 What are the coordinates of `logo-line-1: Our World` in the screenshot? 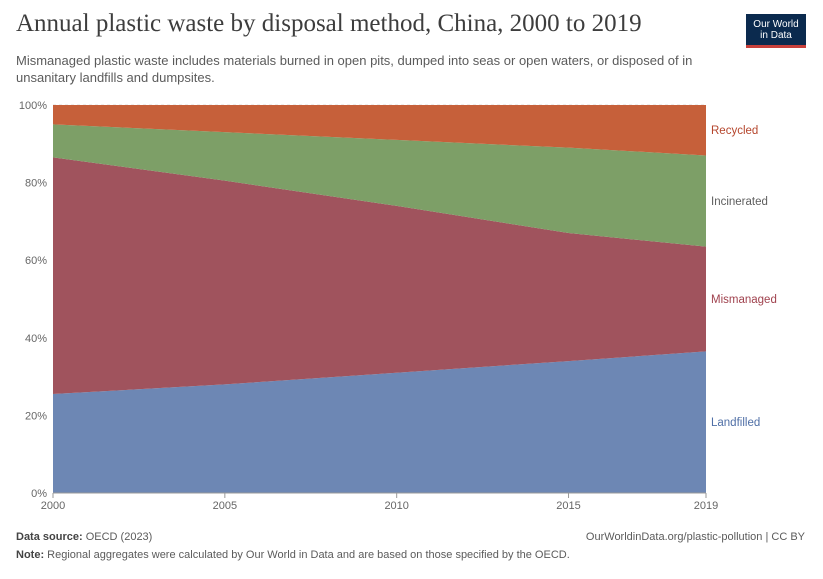 It's located at (776, 24).